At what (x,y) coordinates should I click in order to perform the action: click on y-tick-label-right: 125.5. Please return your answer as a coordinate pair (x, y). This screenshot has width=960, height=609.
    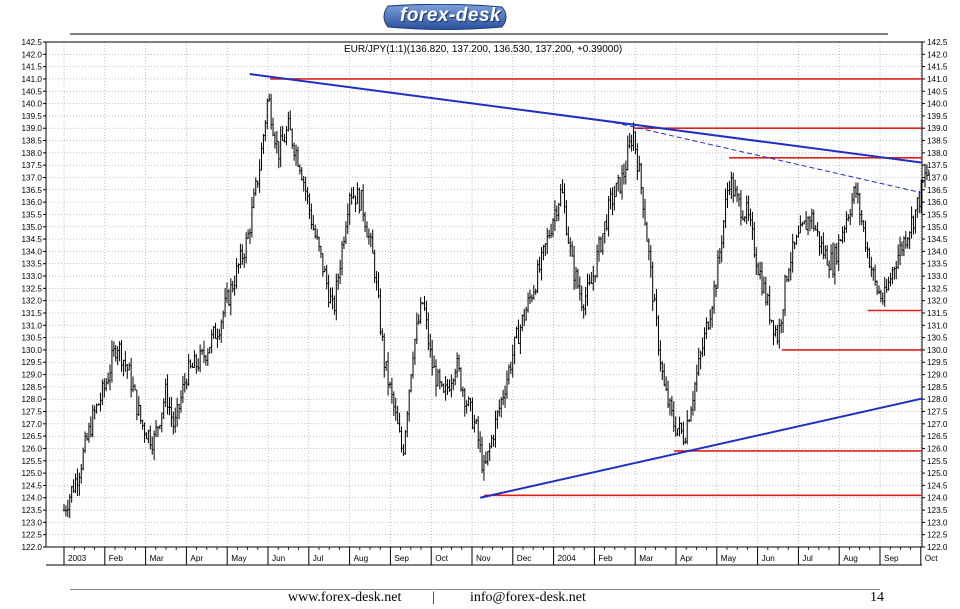
    Looking at the image, I should click on (937, 461).